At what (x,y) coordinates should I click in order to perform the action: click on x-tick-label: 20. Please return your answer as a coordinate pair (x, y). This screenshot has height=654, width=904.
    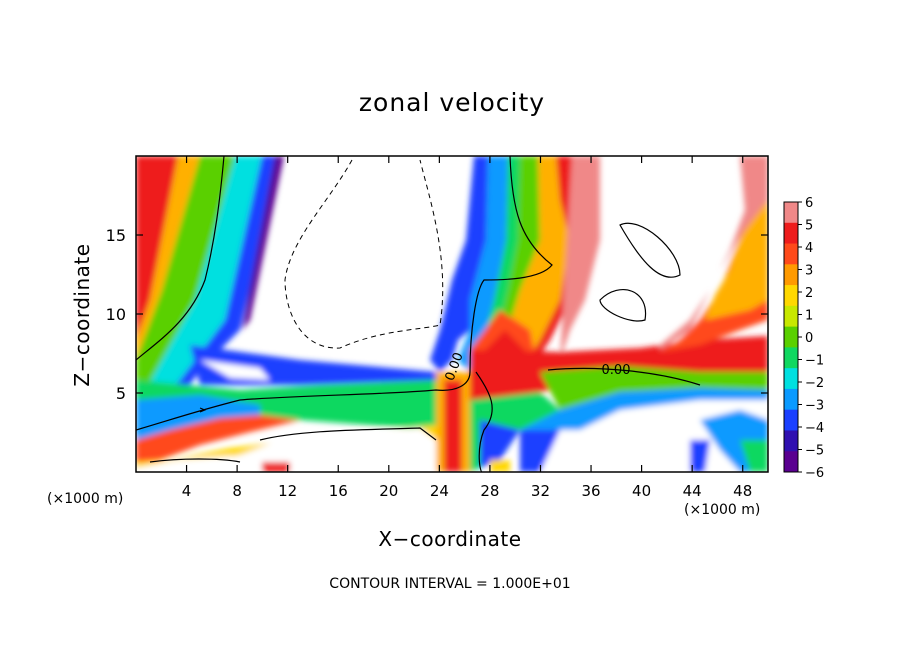
    Looking at the image, I should click on (388, 491).